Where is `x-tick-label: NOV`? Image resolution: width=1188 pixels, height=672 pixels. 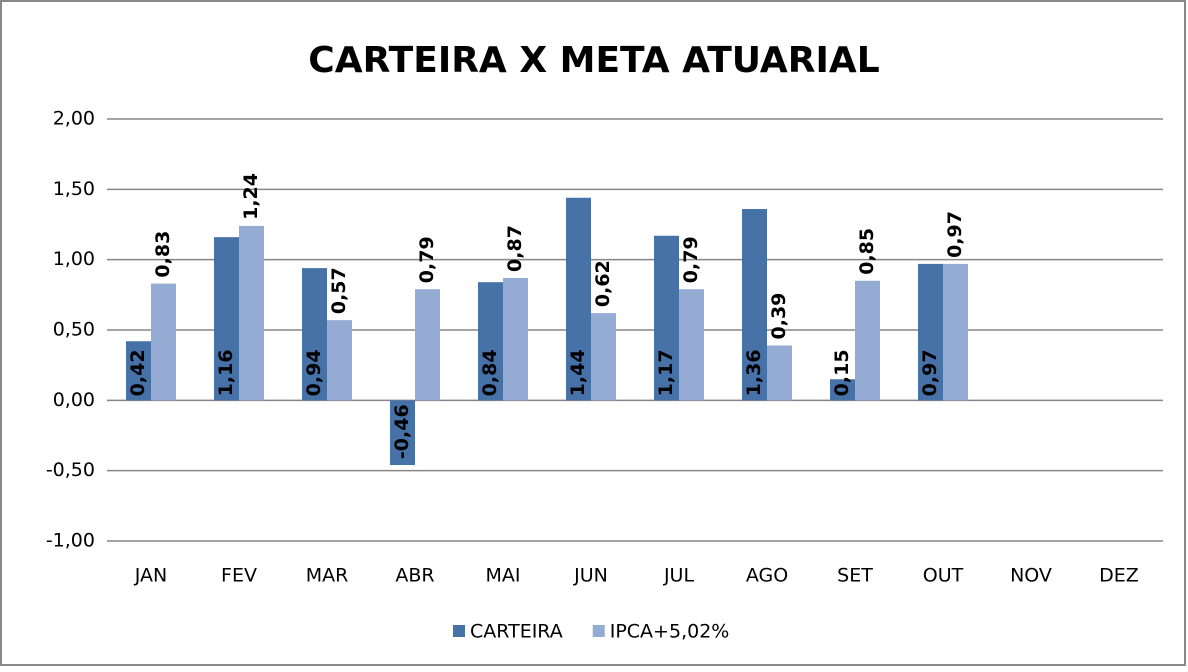
x-tick-label: NOV is located at coordinates (1031, 576).